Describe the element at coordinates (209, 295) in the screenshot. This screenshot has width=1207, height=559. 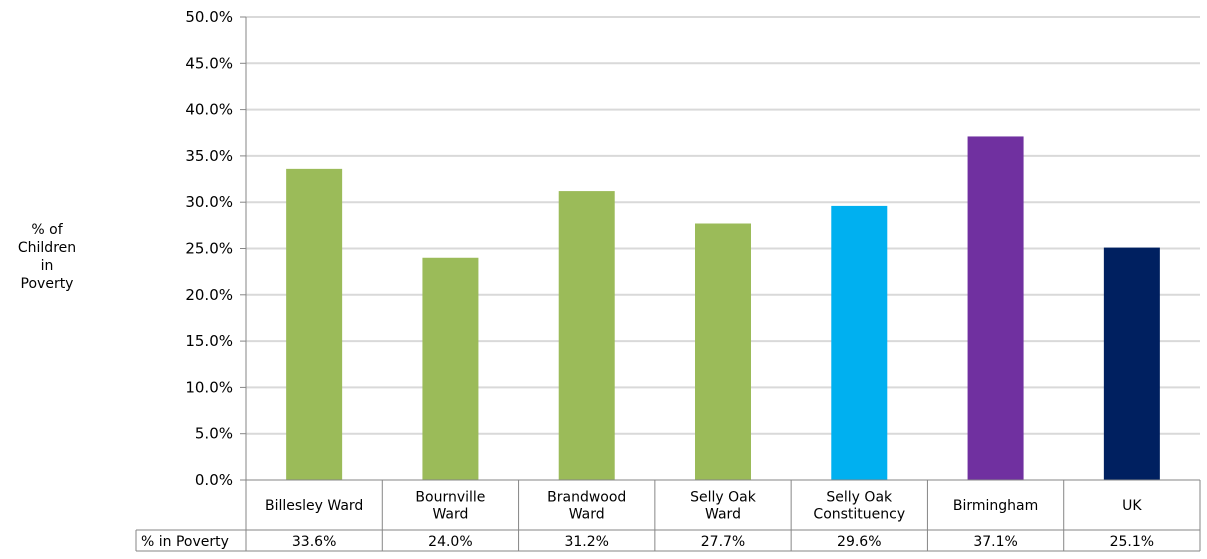
I see `y-tick-label: 20.0%` at that location.